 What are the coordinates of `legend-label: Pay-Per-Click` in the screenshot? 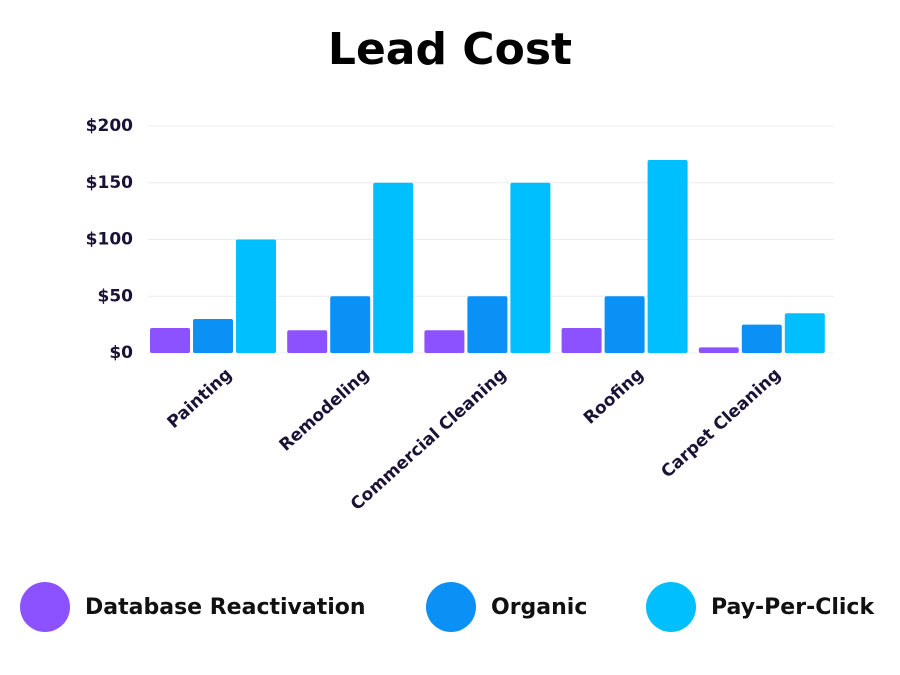 It's located at (793, 607).